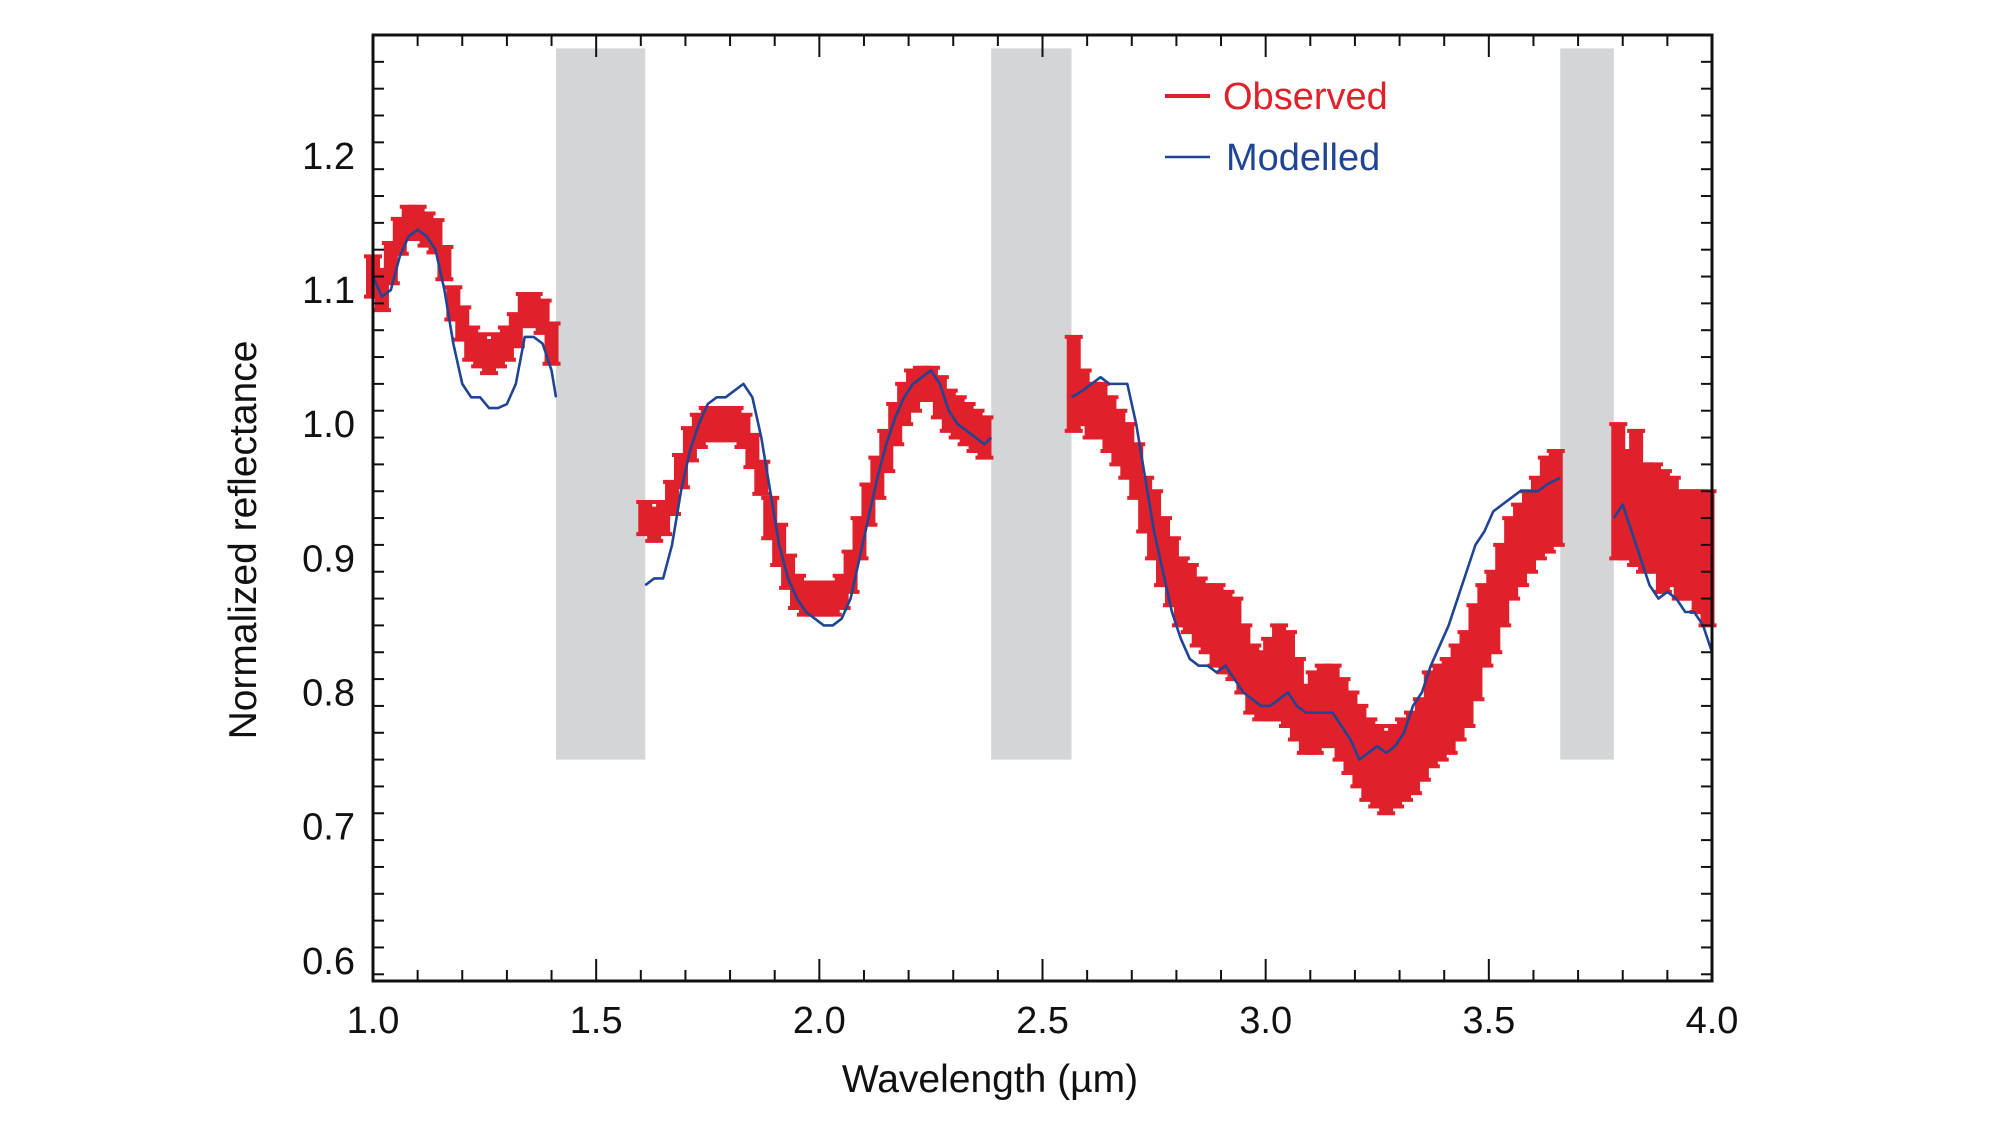 The height and width of the screenshot is (1124, 2000). Describe the element at coordinates (328, 157) in the screenshot. I see `y-tick-label: 1.2` at that location.